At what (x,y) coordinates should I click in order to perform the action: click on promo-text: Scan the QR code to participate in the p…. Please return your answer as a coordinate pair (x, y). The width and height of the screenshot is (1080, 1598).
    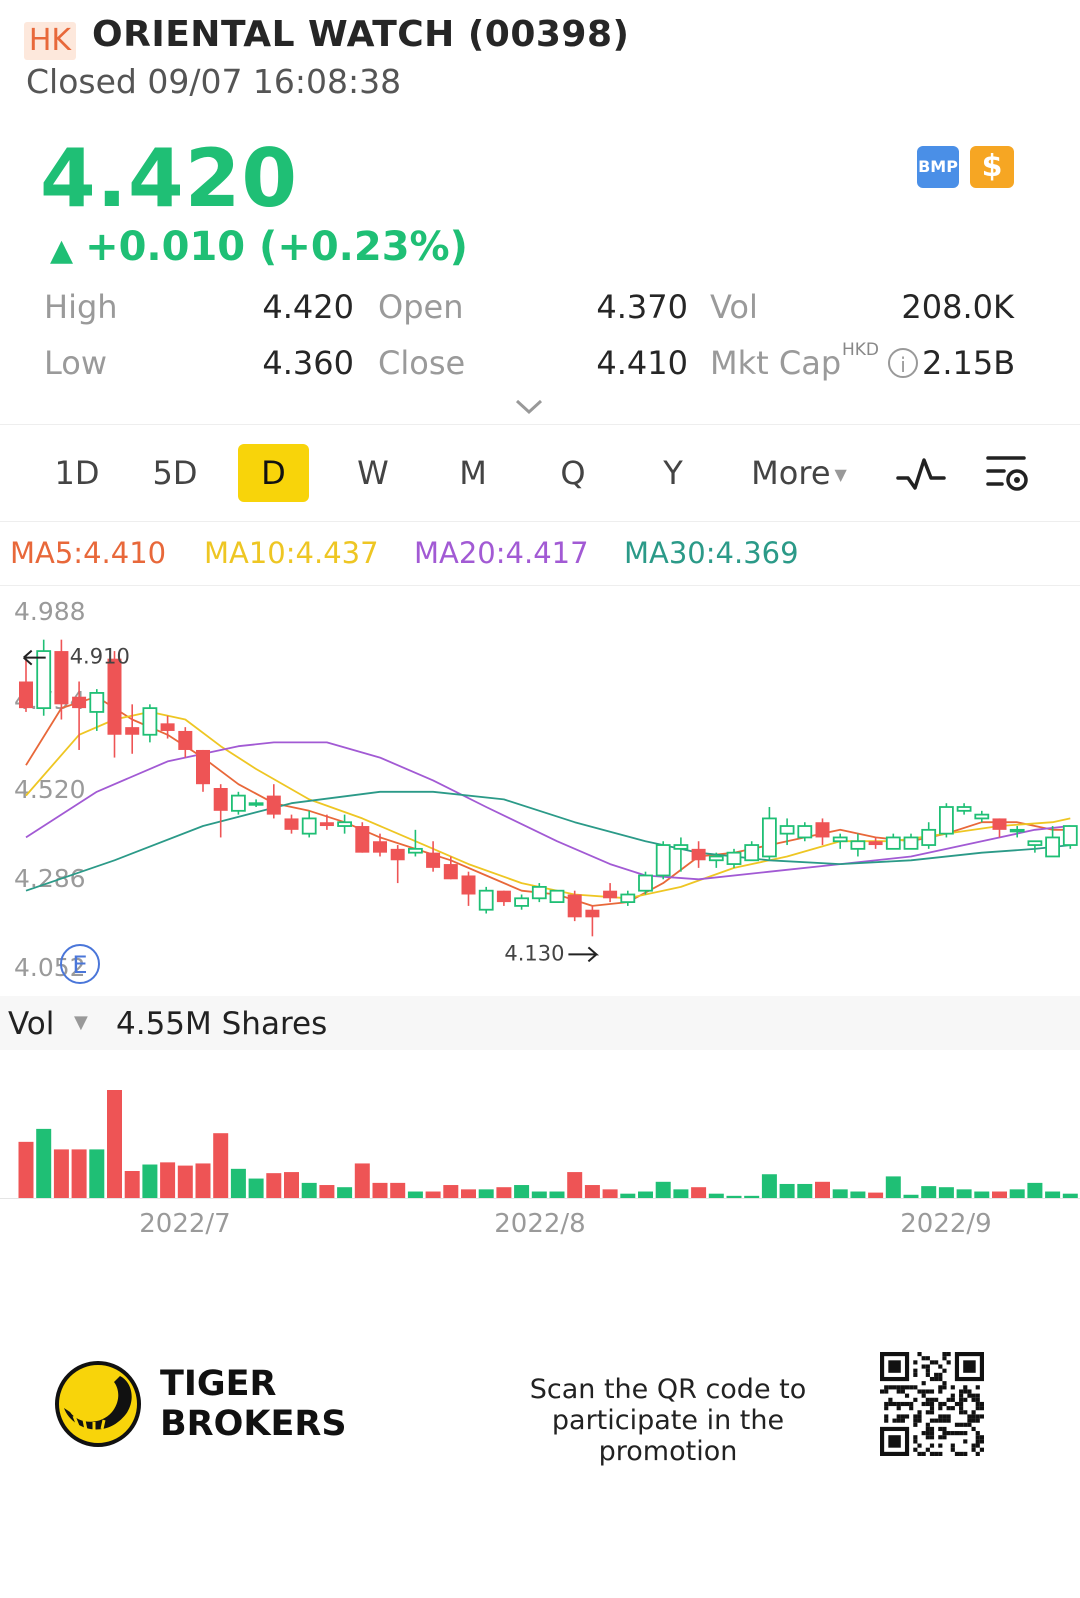
    Looking at the image, I should click on (668, 1420).